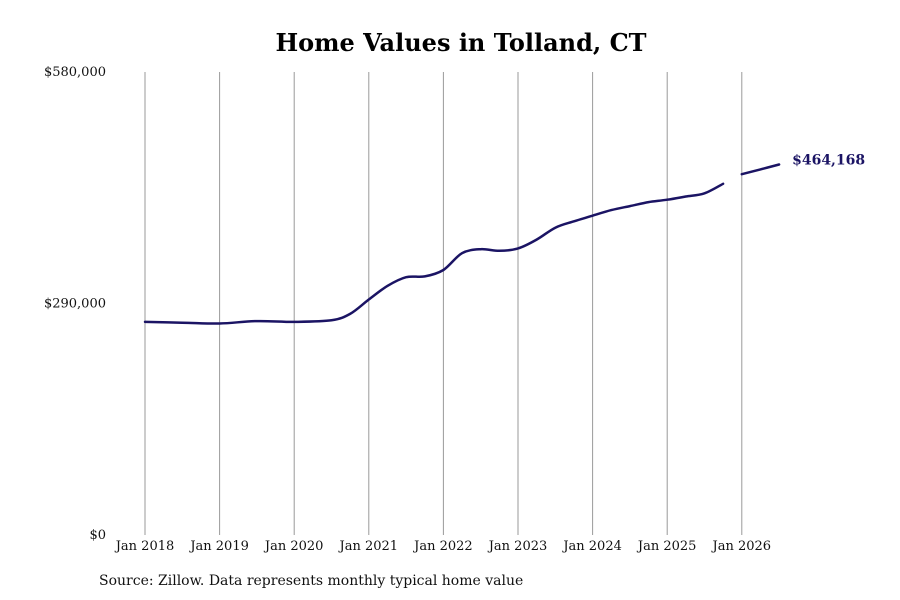  I want to click on end-value-label: $464,168, so click(828, 160).